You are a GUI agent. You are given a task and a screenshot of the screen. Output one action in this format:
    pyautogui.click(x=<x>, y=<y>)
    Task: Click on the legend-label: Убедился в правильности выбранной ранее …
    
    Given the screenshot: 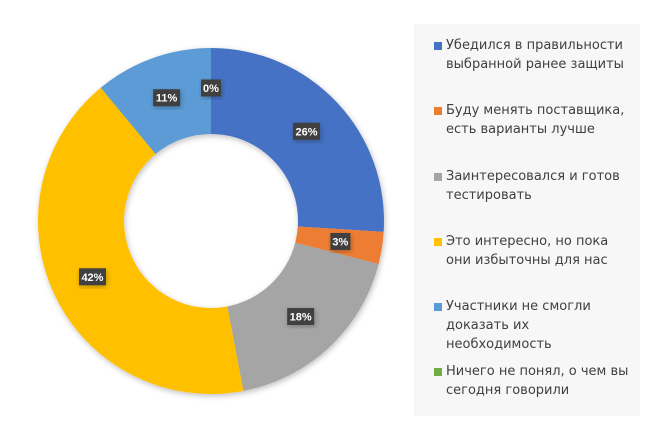 What is the action you would take?
    pyautogui.click(x=535, y=55)
    